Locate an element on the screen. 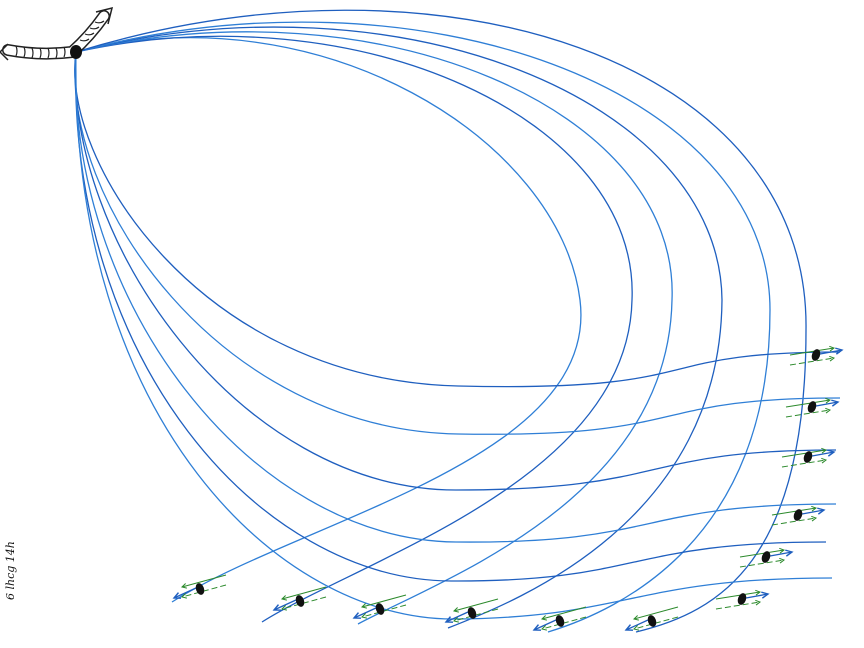 The height and width of the screenshot is (648, 864). signature: 6 lhcg 14h is located at coordinates (10, 570).